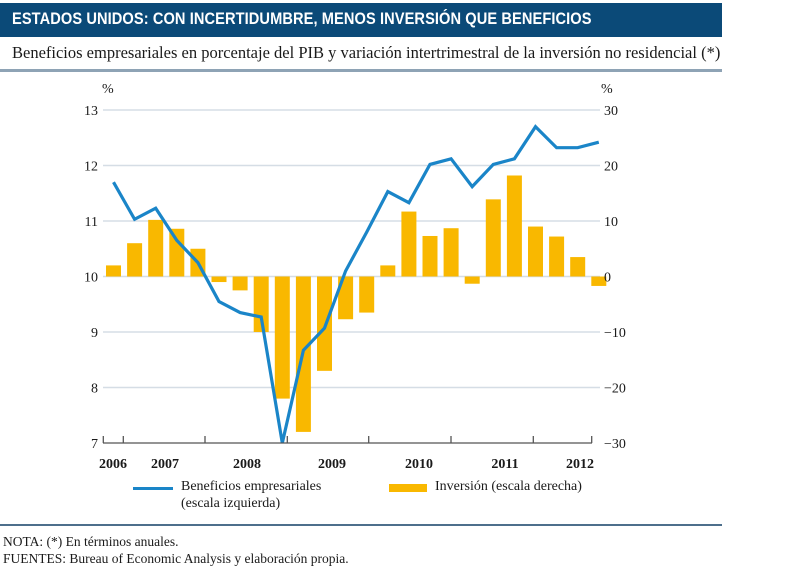 The width and height of the screenshot is (798, 570). I want to click on right-axis-tick-label: −10, so click(615, 333).